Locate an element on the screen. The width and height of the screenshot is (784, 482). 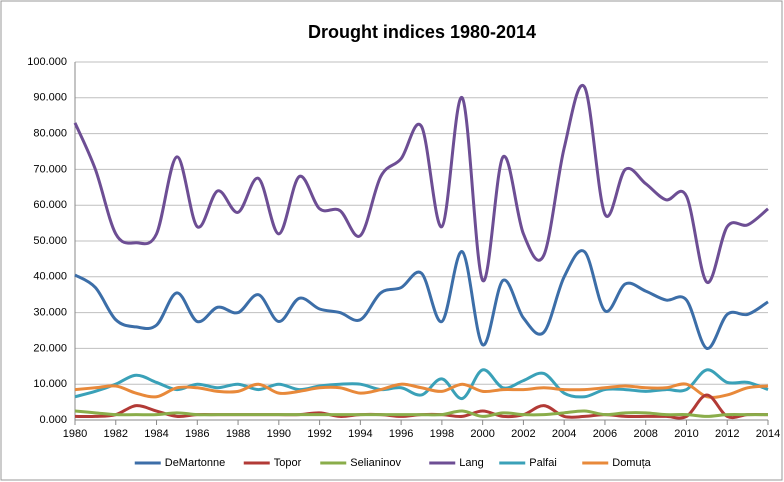
x-tick-label: 1992 is located at coordinates (319, 434).